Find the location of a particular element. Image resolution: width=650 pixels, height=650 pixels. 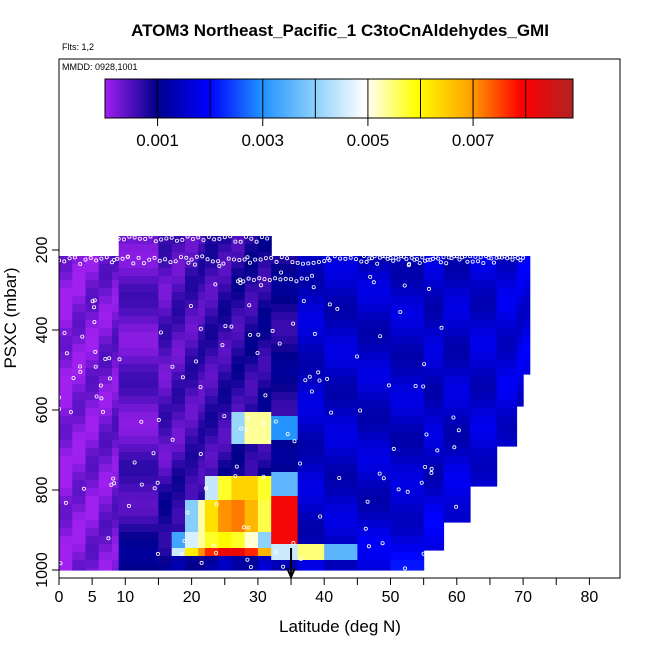

flights-annotation: Flts: 1,2 is located at coordinates (78, 47).